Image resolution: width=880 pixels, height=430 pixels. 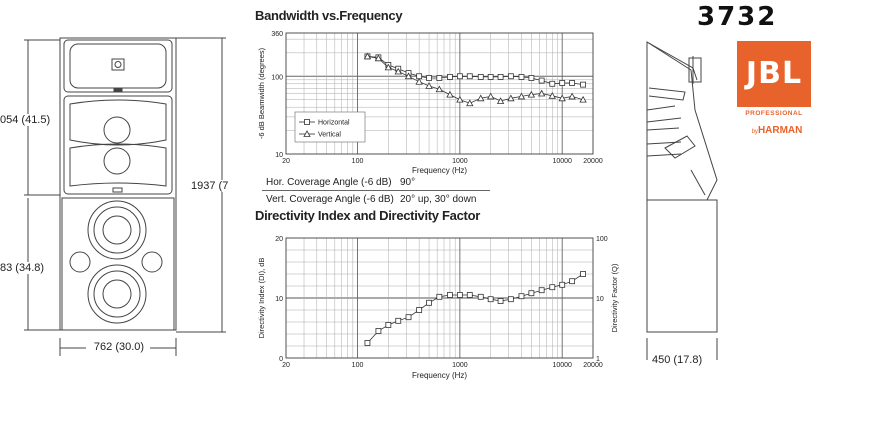 I want to click on x-tick-label: 20000, so click(x=593, y=365).